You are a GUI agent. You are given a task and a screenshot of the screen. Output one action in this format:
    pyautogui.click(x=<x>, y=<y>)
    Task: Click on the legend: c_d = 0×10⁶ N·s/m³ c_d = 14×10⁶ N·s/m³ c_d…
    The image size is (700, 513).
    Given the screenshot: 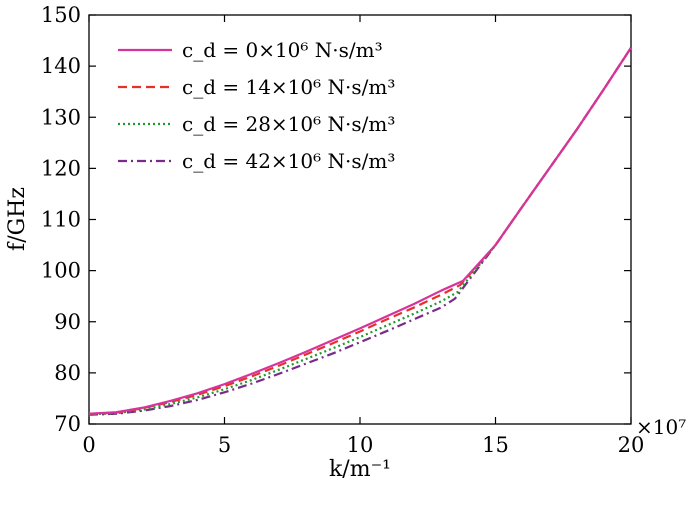 What is the action you would take?
    pyautogui.click(x=256, y=105)
    